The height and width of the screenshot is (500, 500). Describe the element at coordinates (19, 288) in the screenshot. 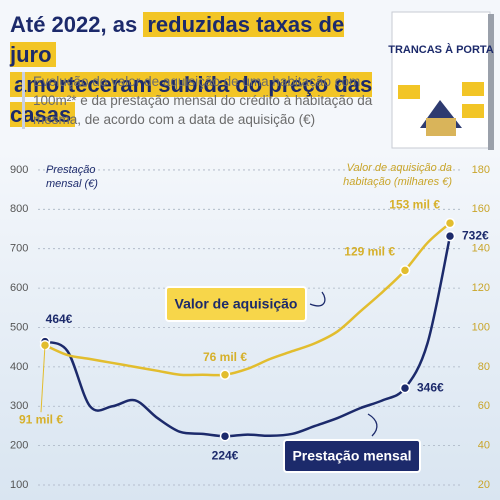

I see `y-tick-label: 600` at that location.